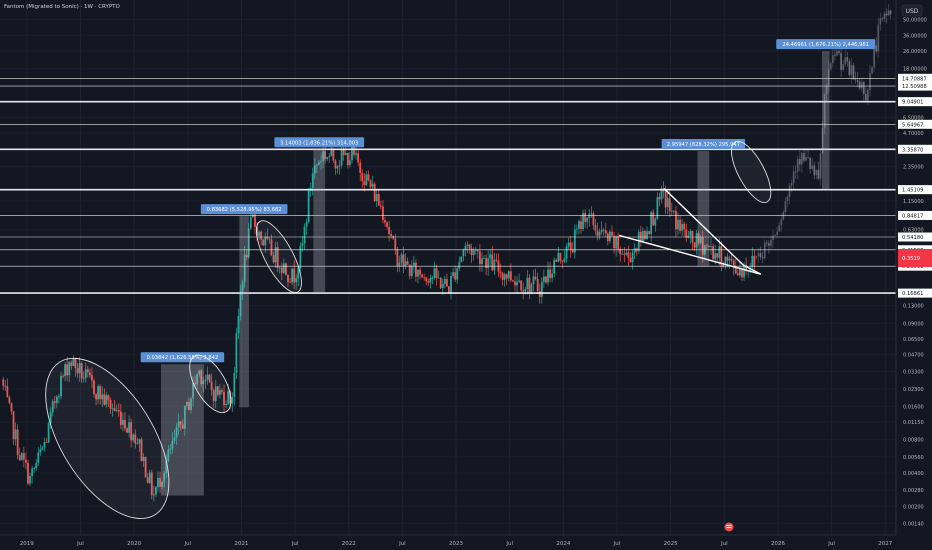  Describe the element at coordinates (914, 79) in the screenshot. I see `level-label: 14.70887` at that location.